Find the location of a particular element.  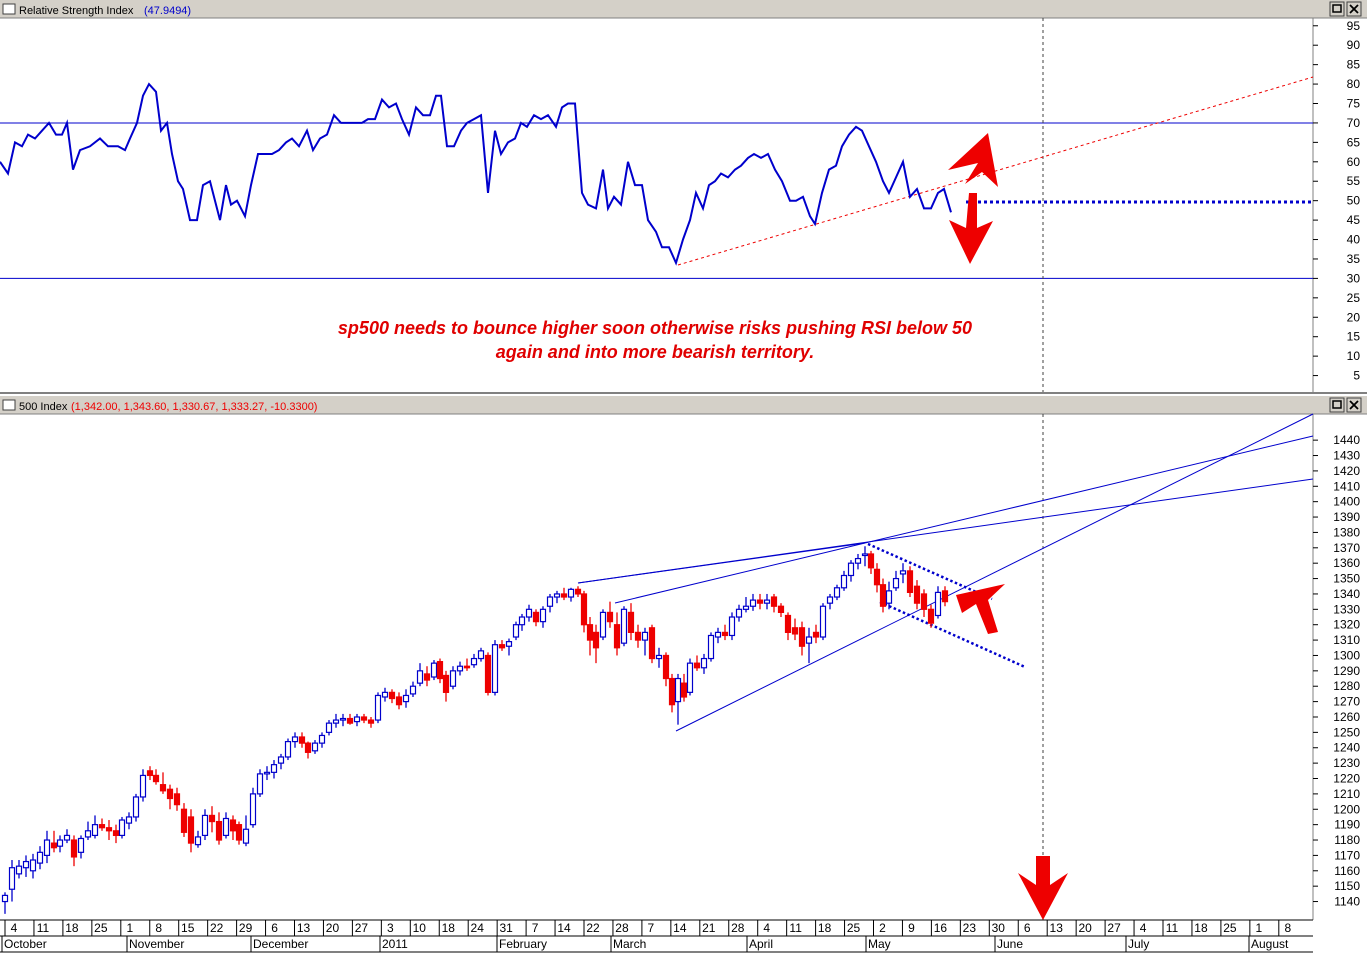

date-month-label: May is located at coordinates (879, 944).